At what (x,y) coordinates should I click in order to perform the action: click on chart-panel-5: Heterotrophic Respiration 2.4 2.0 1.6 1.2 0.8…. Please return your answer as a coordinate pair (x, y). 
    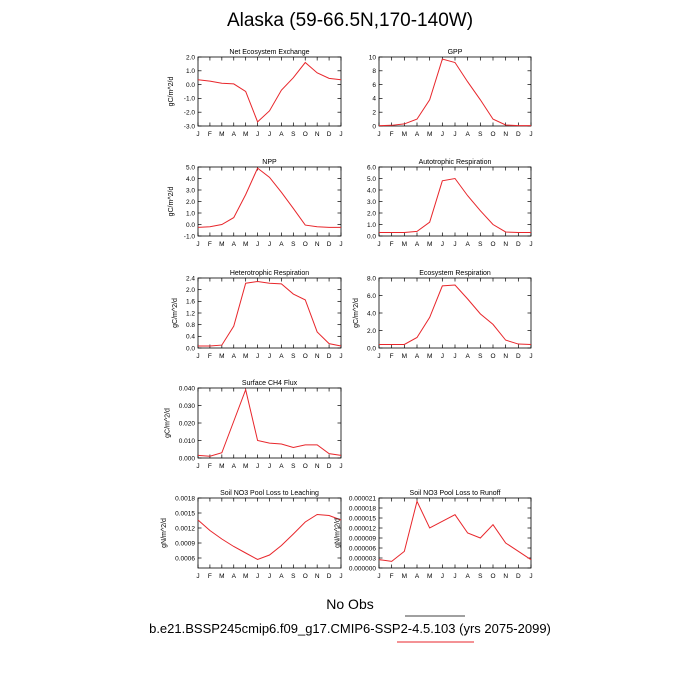
    Looking at the image, I should click on (257, 315).